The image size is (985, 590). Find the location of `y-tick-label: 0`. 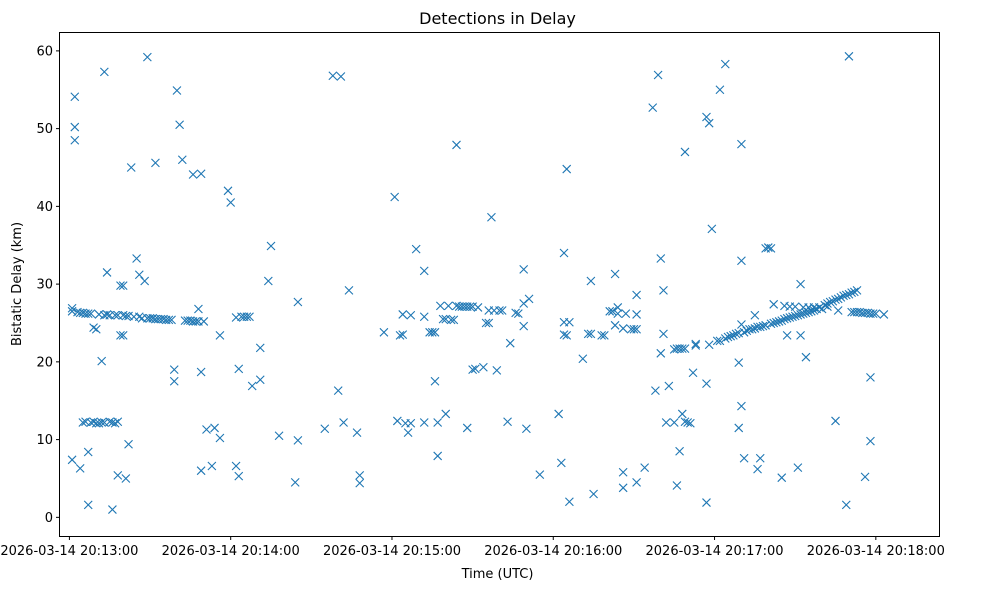

y-tick-label: 0 is located at coordinates (49, 518).